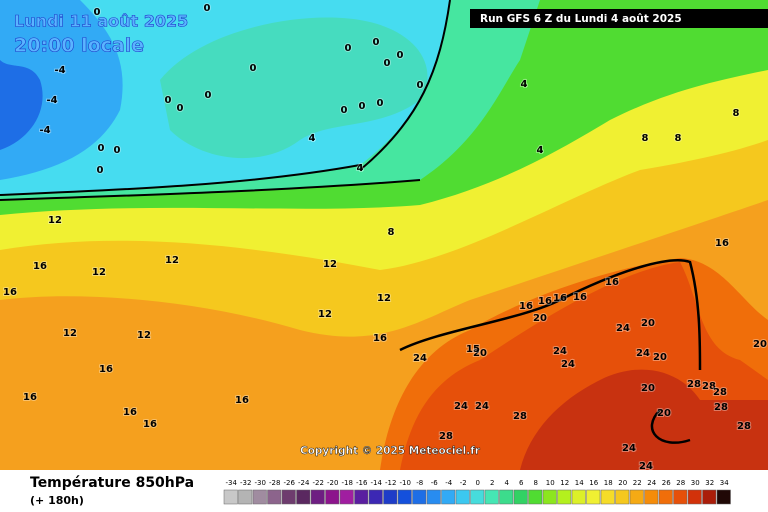  What do you see at coordinates (579, 483) in the screenshot?
I see `scale-label: 14` at bounding box center [579, 483].